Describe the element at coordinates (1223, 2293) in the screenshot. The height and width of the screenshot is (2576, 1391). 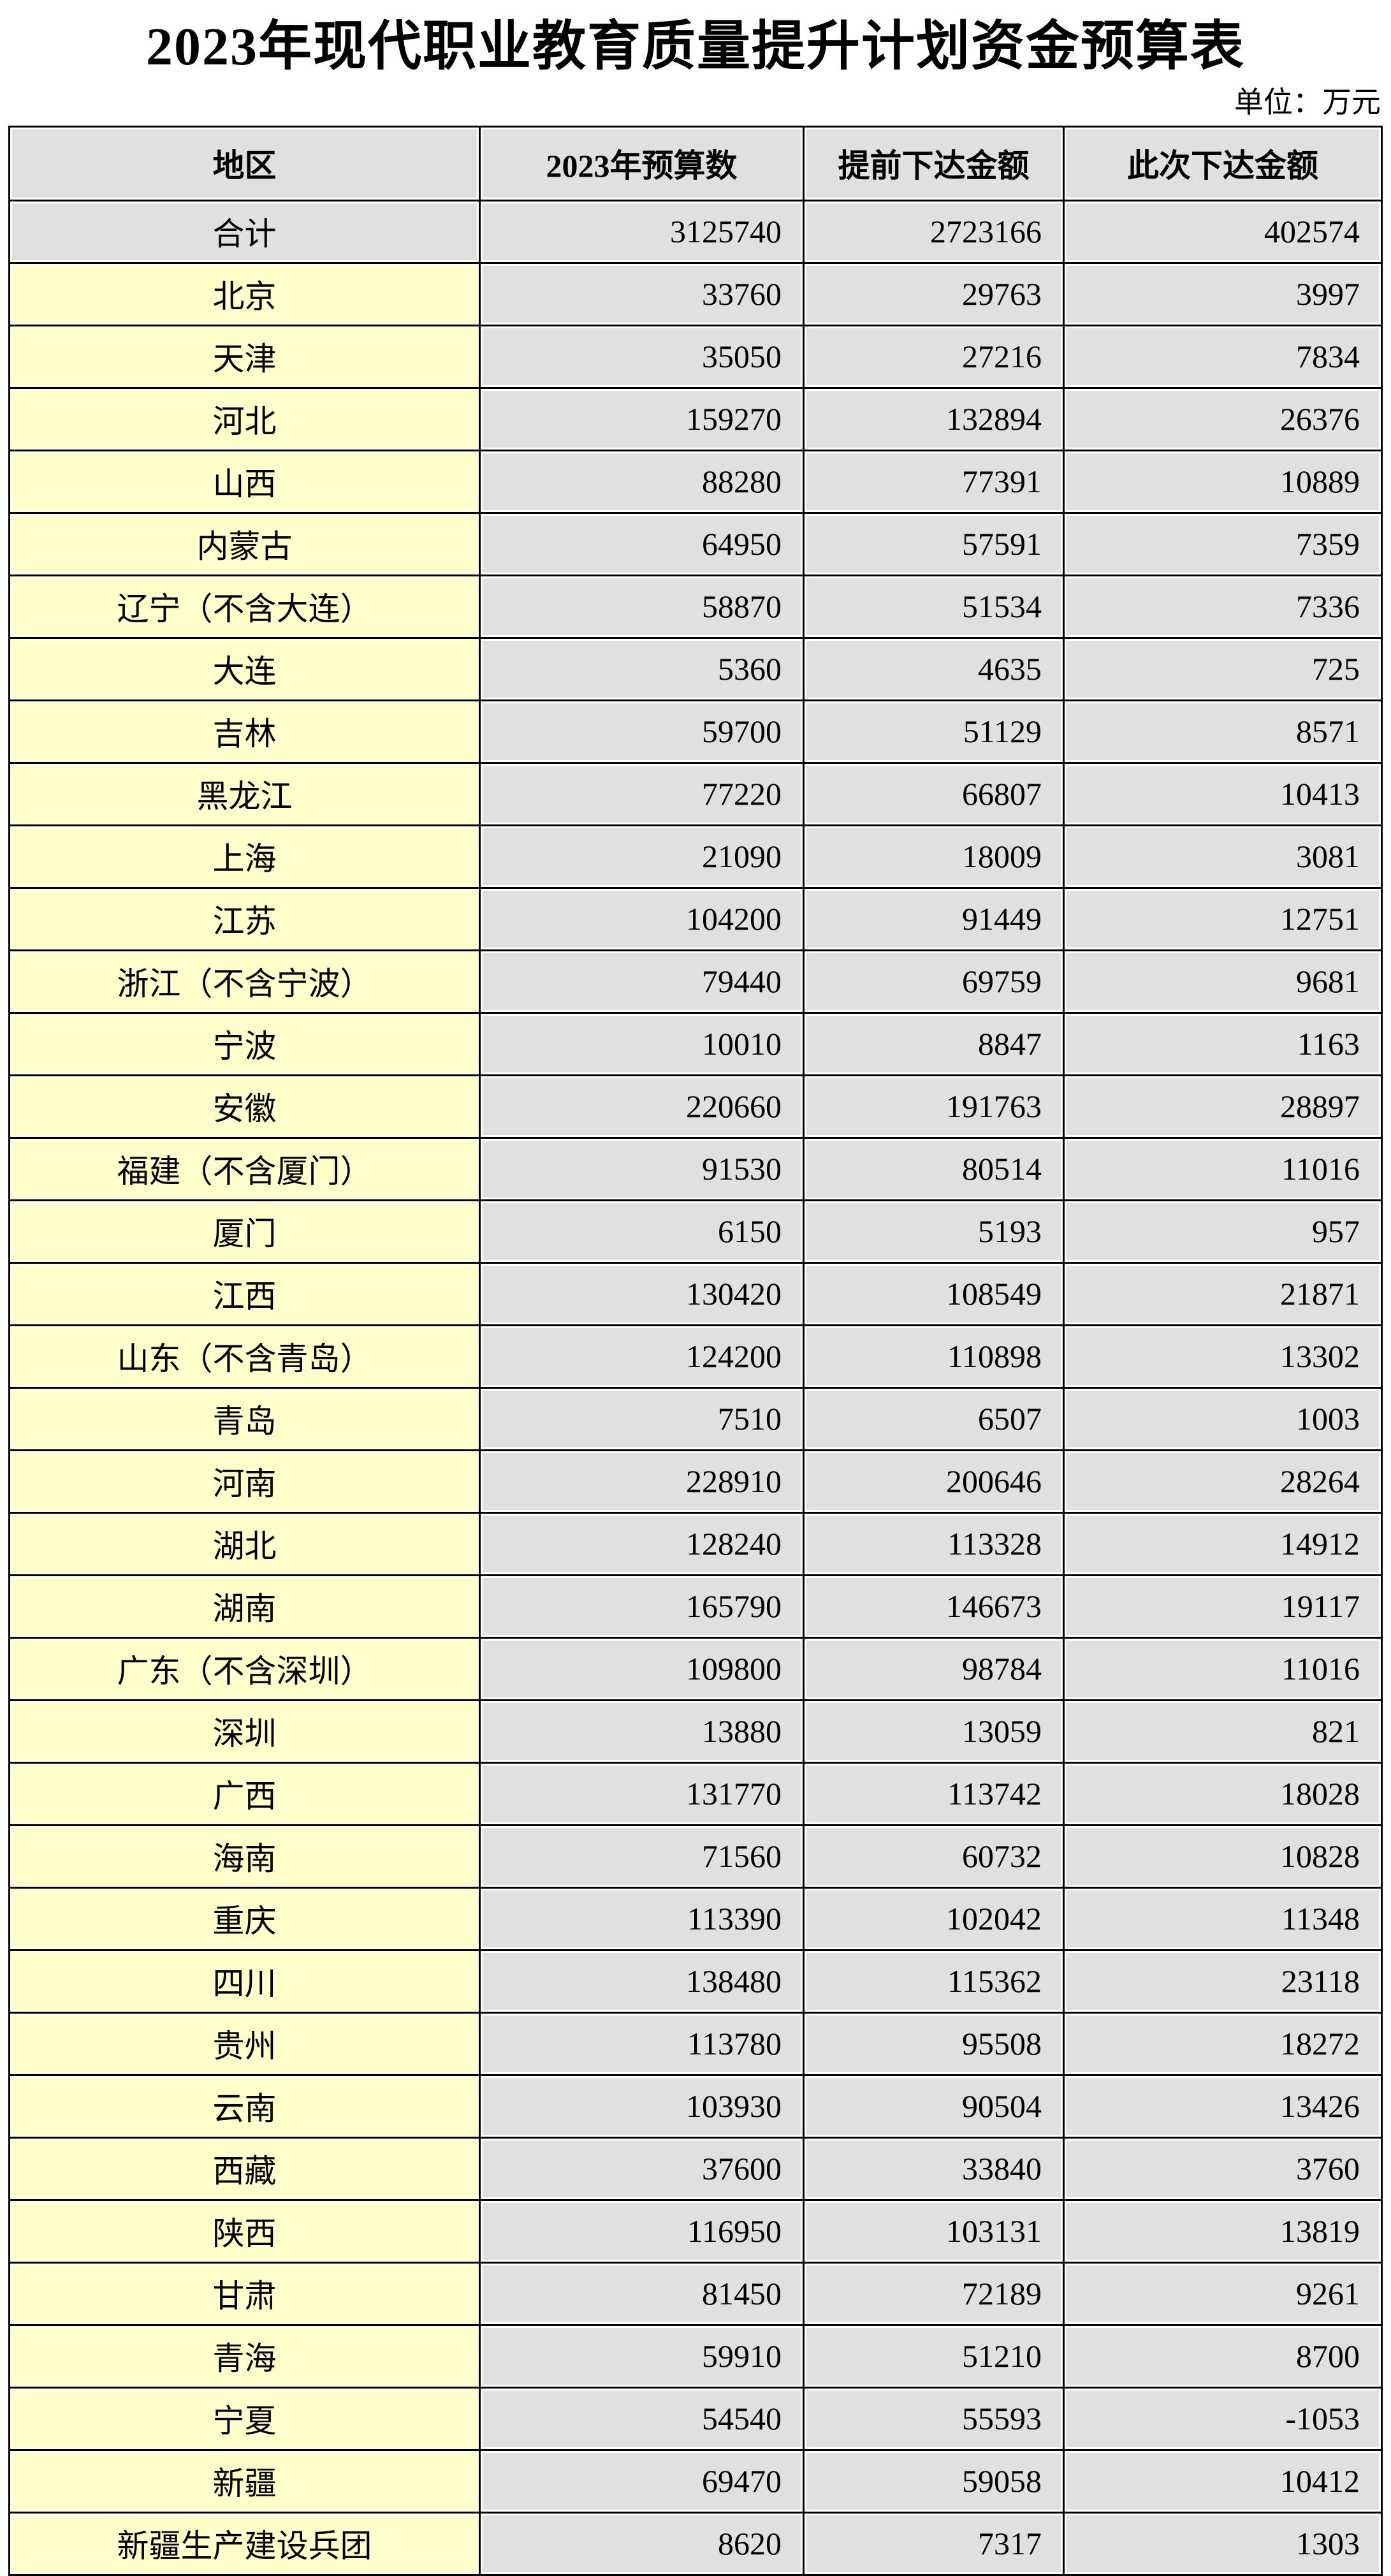
I see `current-amount-cell: 9261` at that location.